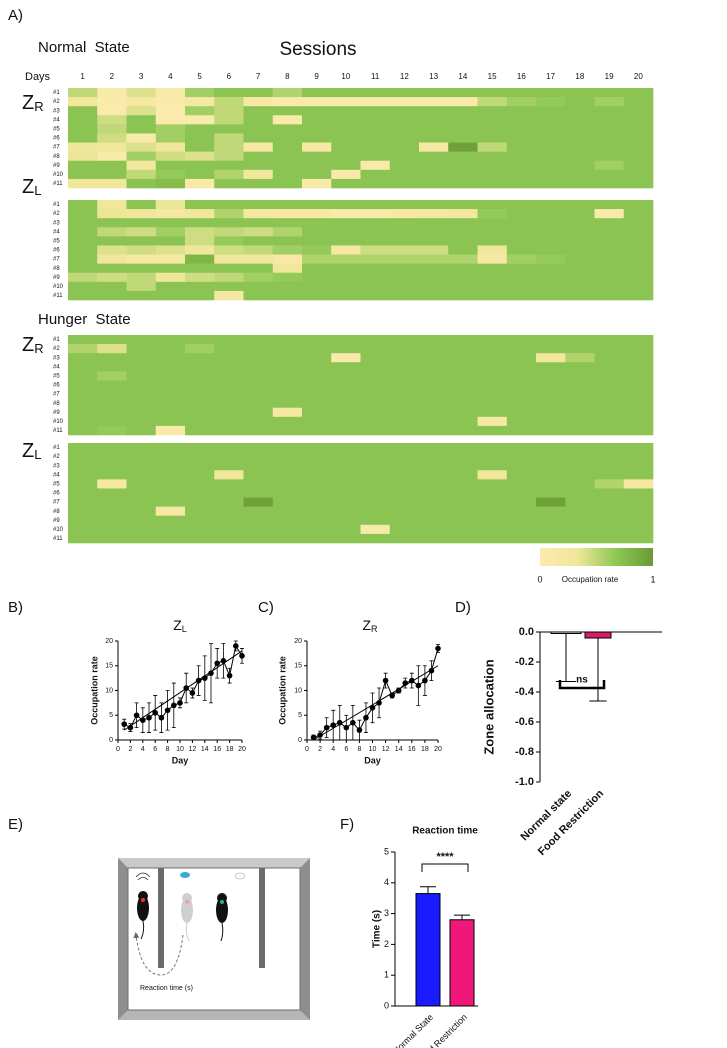 The width and height of the screenshot is (727, 1048). What do you see at coordinates (438, 749) in the screenshot?
I see `x-tick-label: 20` at bounding box center [438, 749].